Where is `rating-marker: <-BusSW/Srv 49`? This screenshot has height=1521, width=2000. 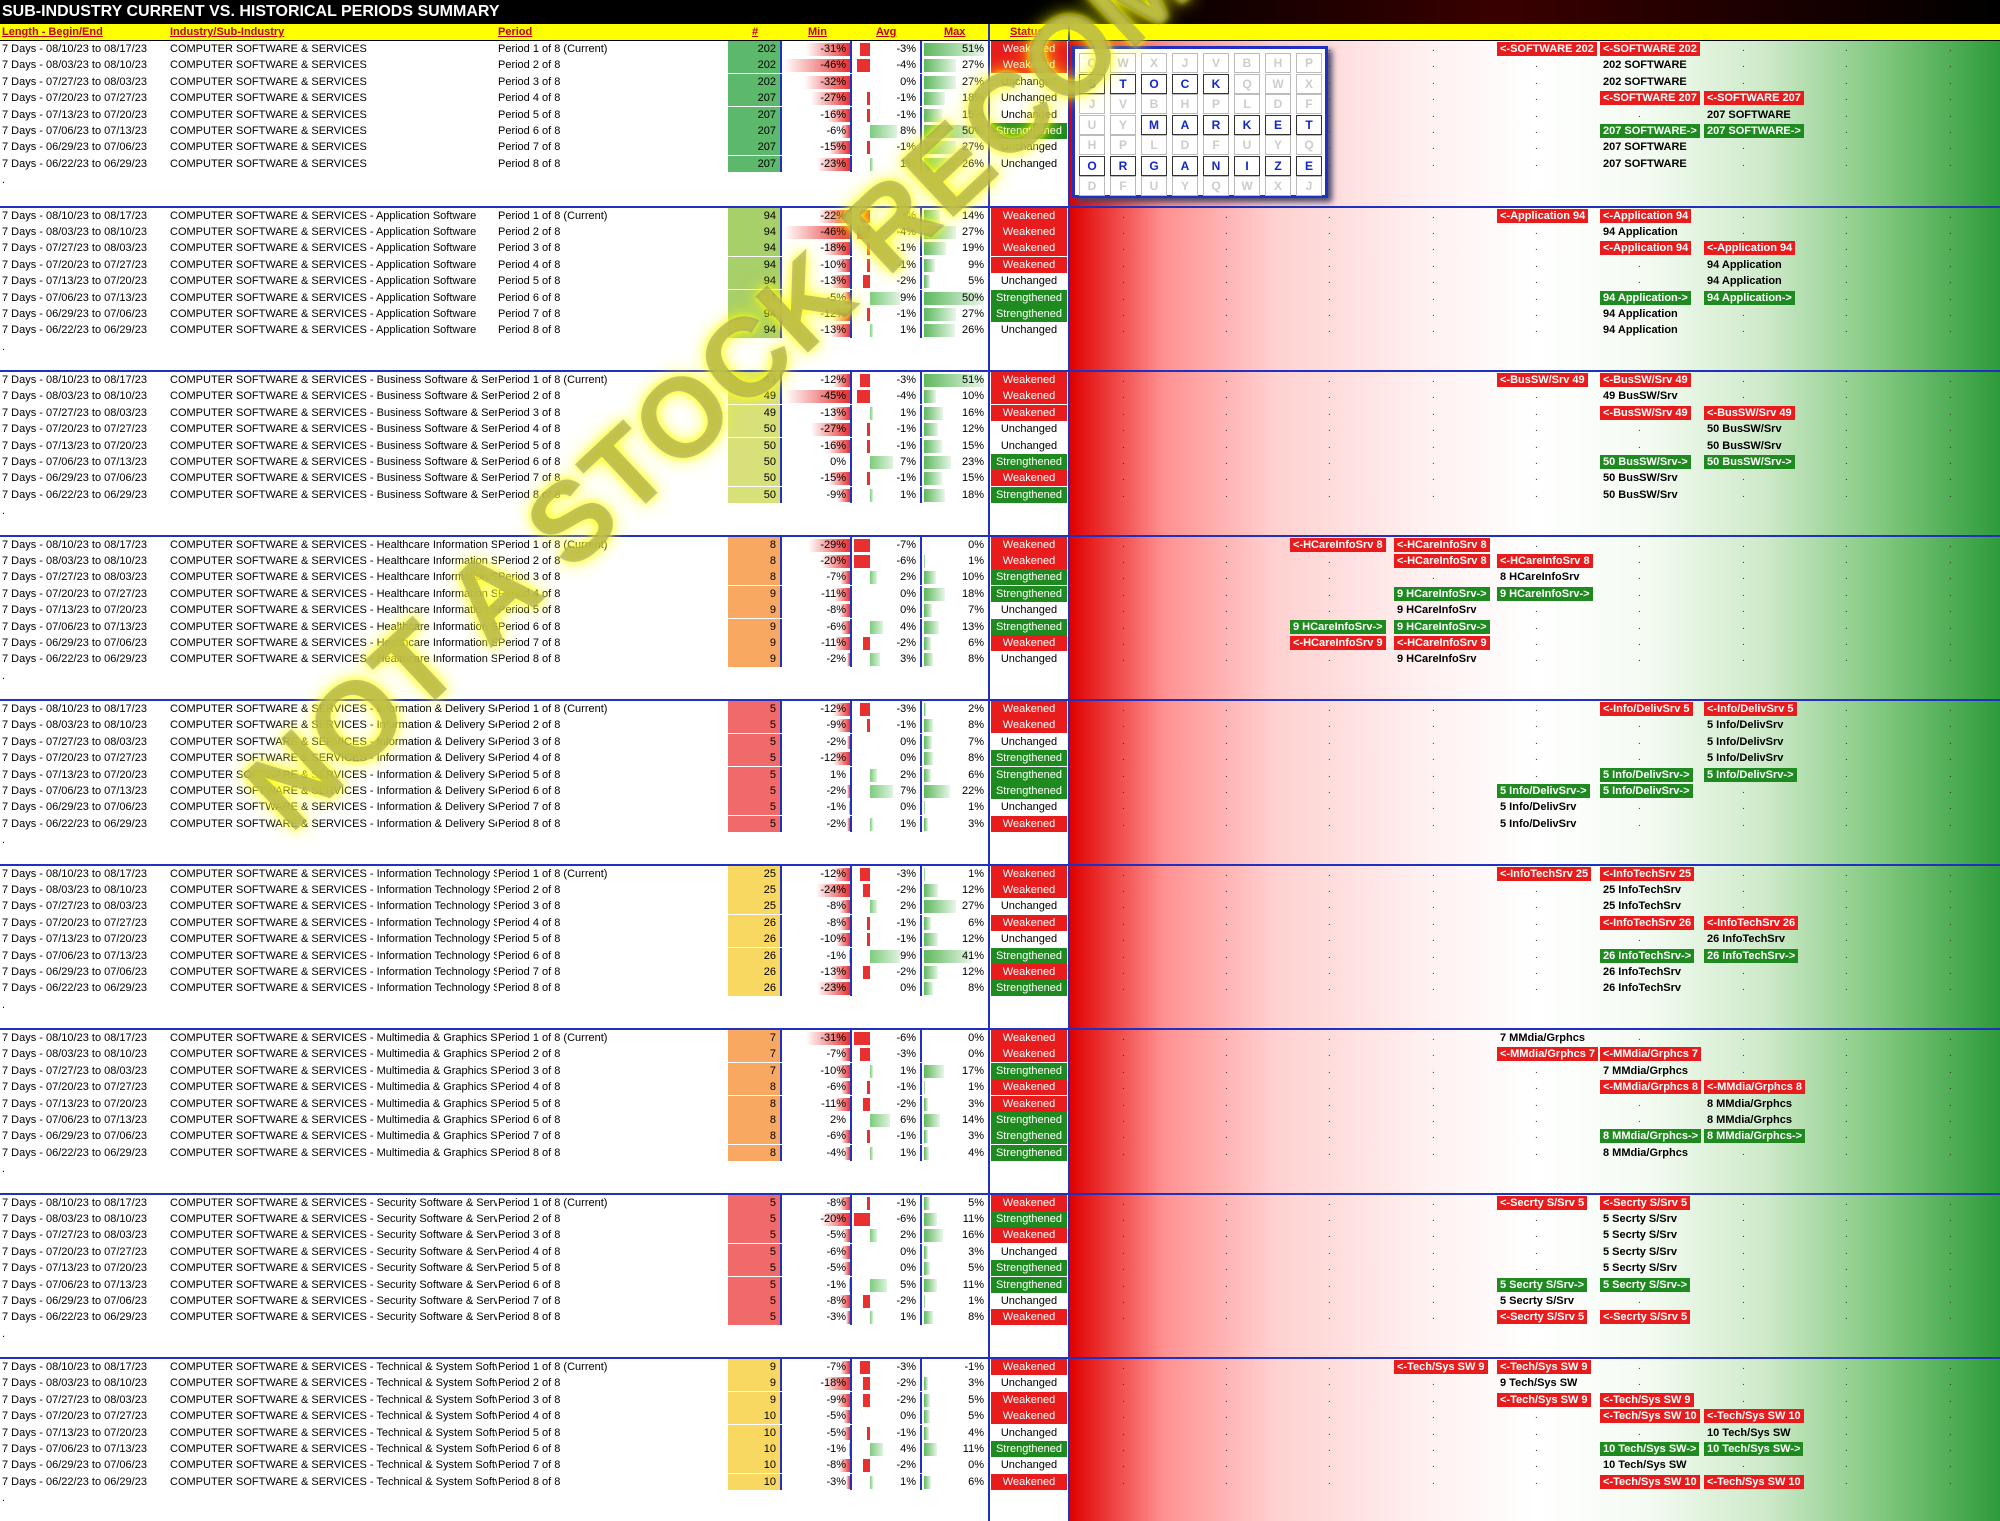 rating-marker: <-BusSW/Srv 49 is located at coordinates (1645, 412).